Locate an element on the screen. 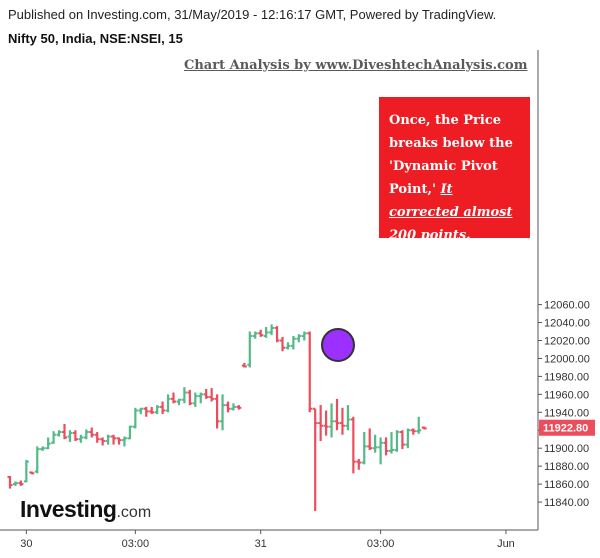 The image size is (600, 558). last-price-badge is located at coordinates (567, 427).